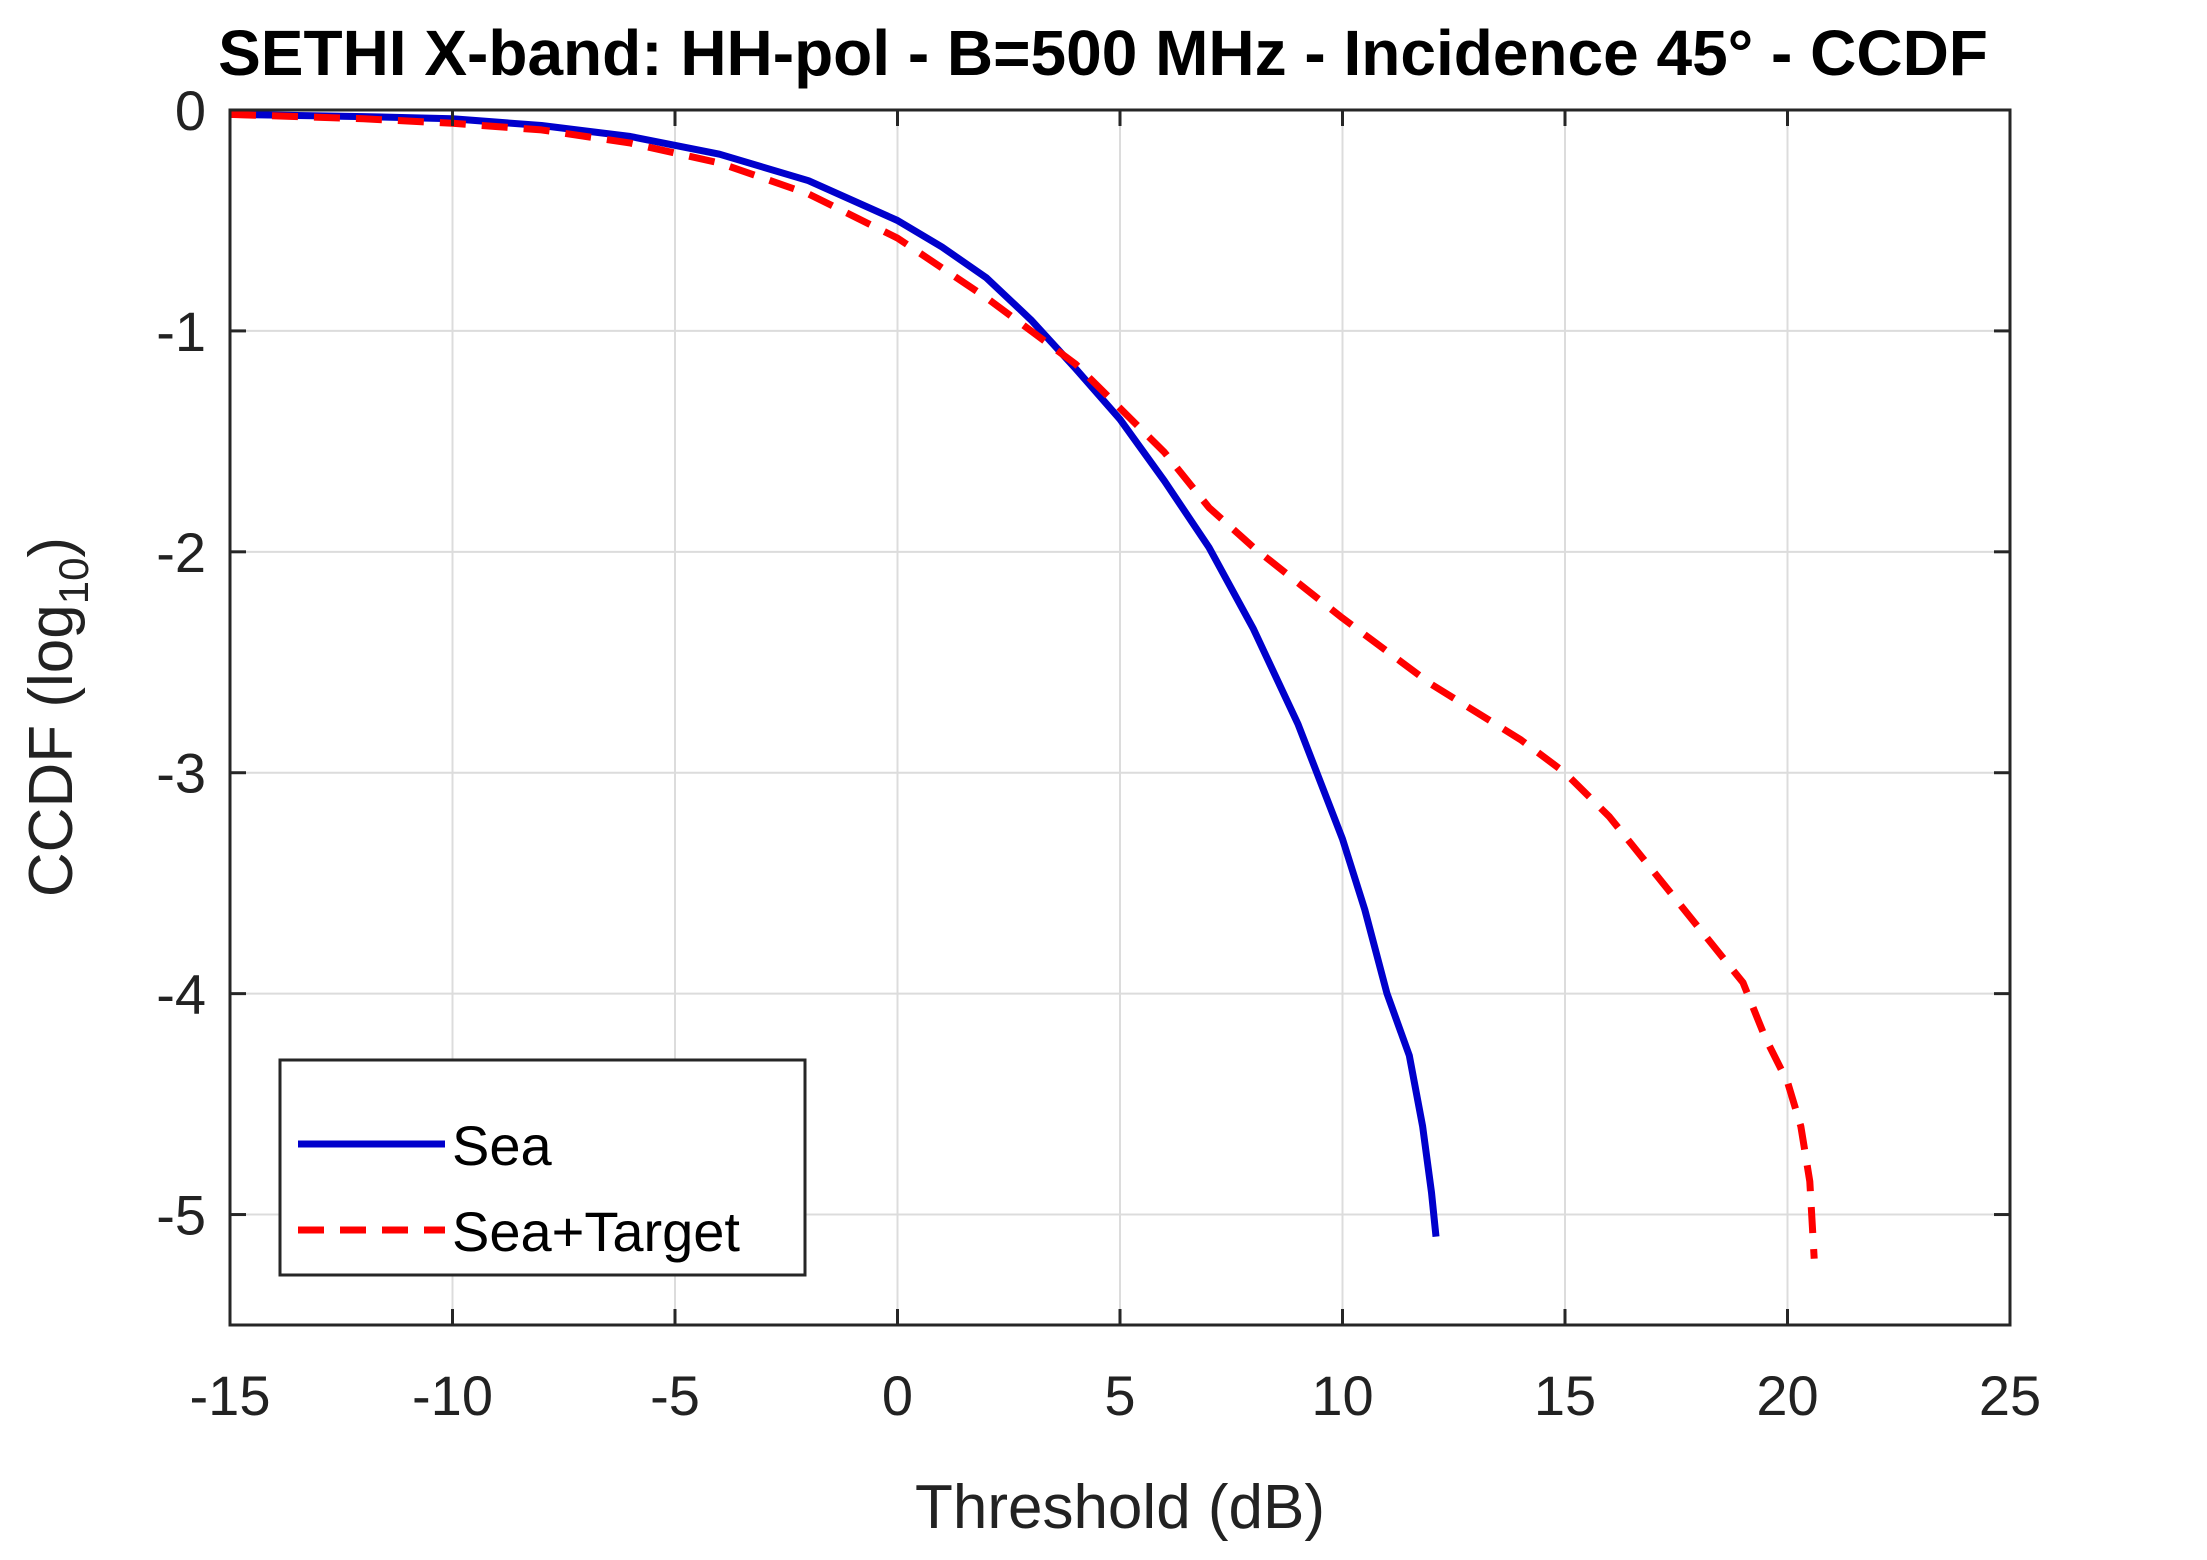 The height and width of the screenshot is (1560, 2207). I want to click on legend-label-sea: Sea, so click(502, 1145).